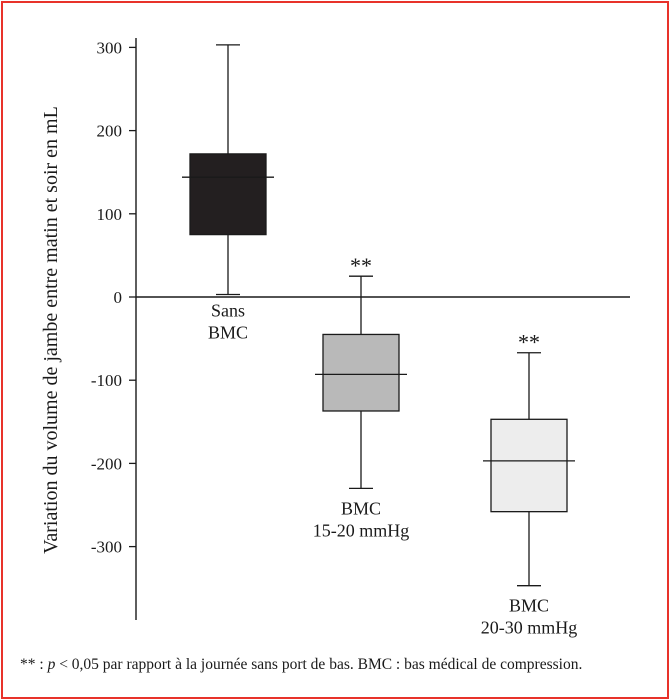 The image size is (670, 700). Describe the element at coordinates (529, 628) in the screenshot. I see `category-label: 20-30 mmHg` at that location.